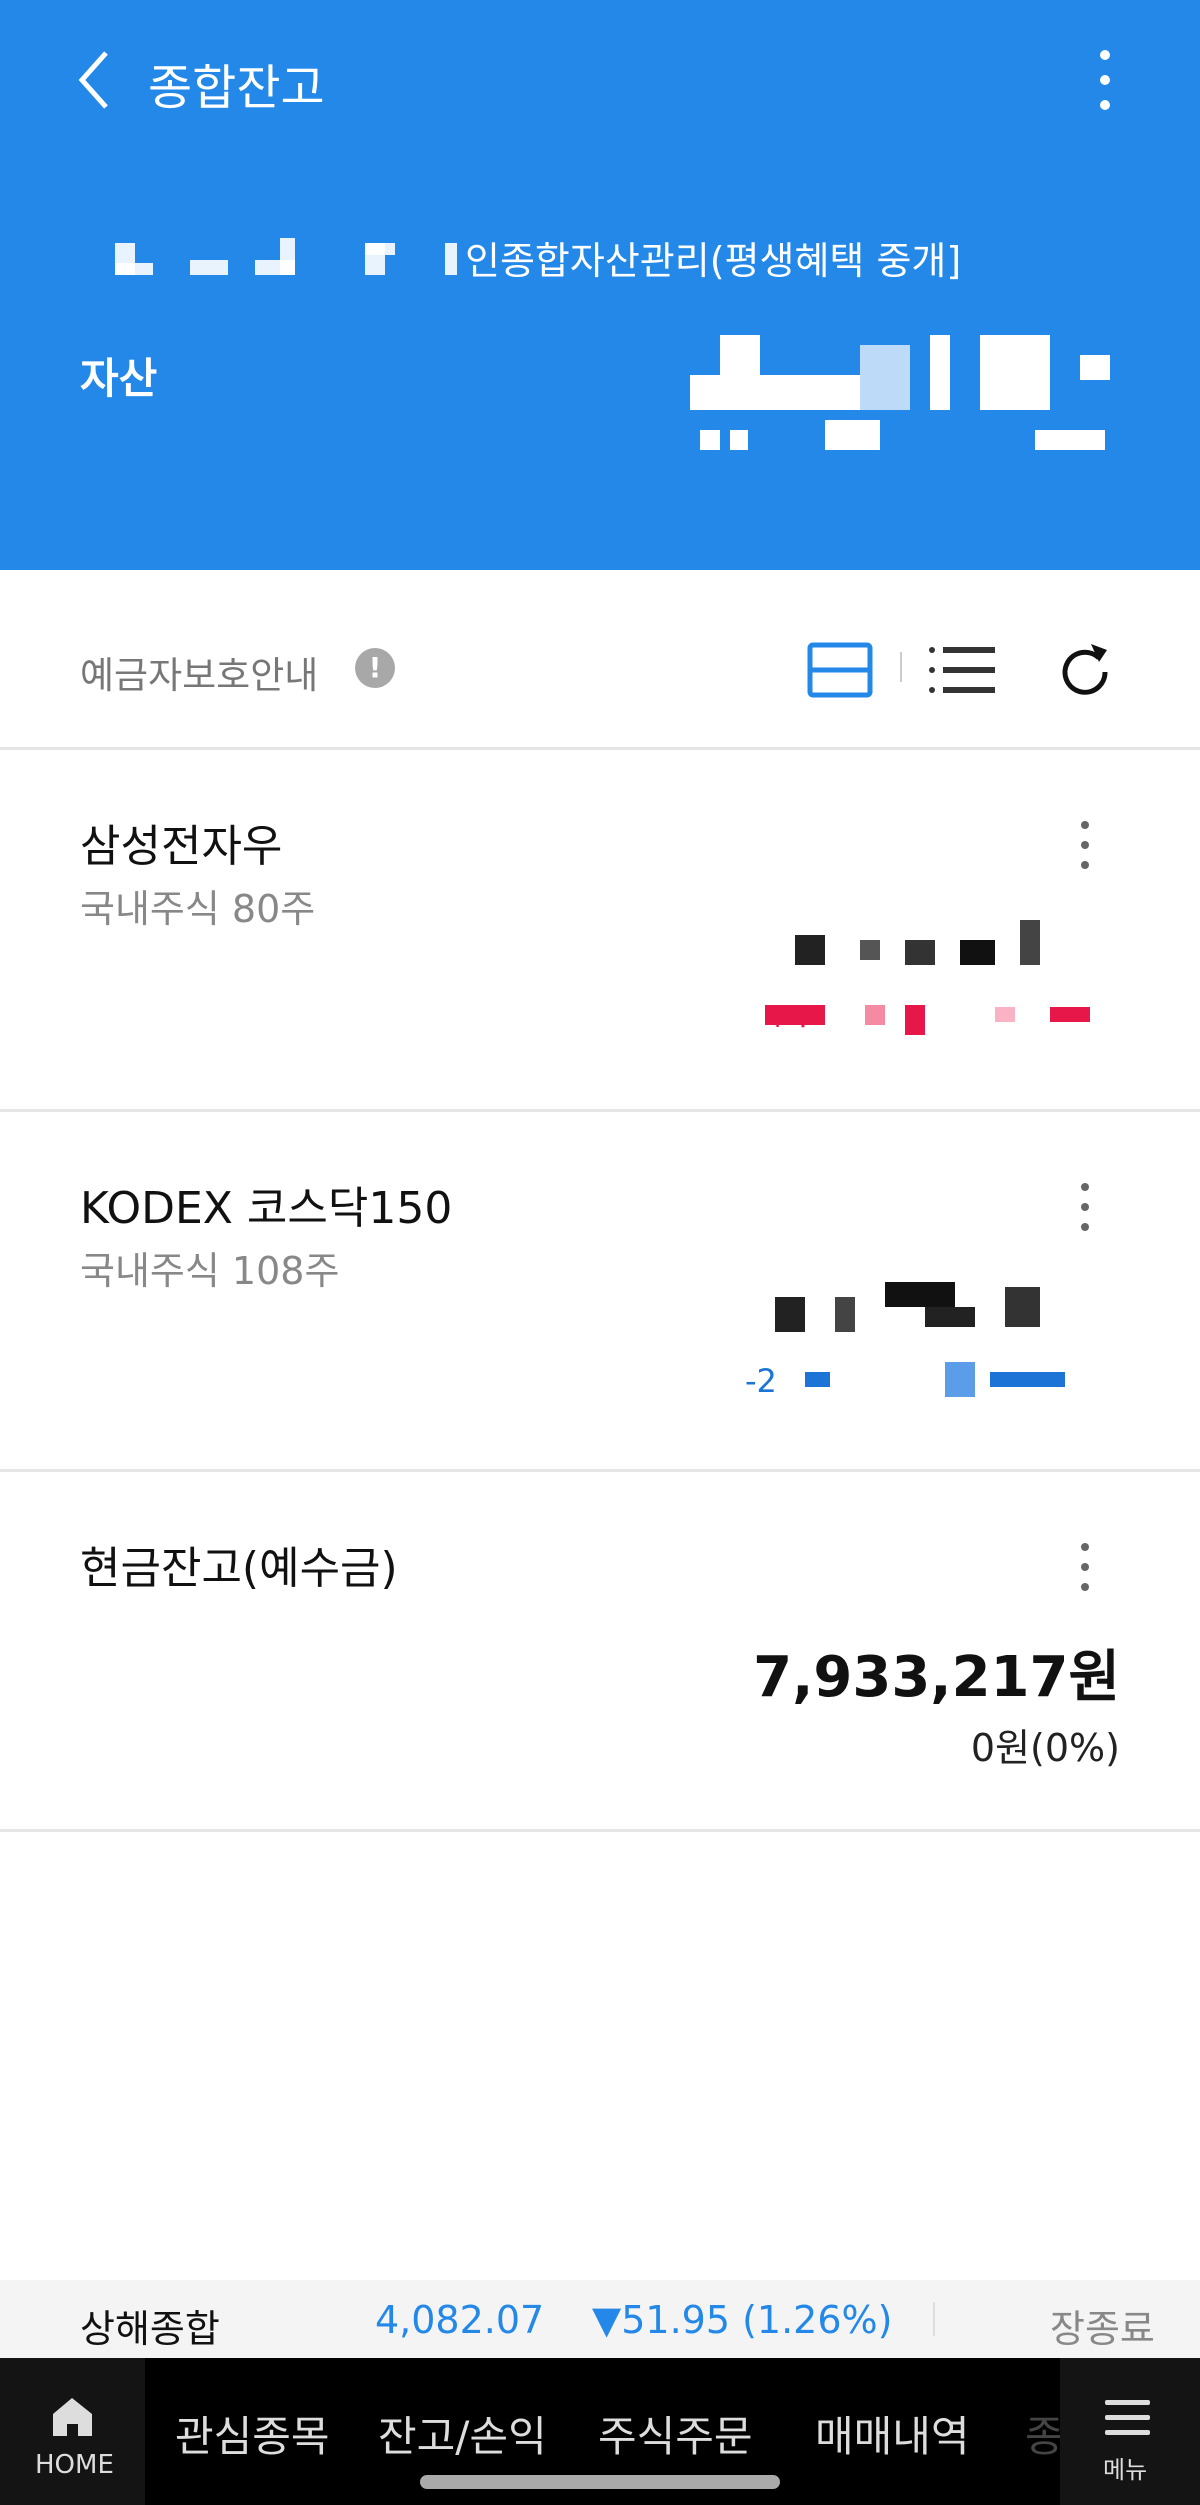 The image size is (1200, 2505). Describe the element at coordinates (892, 2436) in the screenshot. I see `tab-history: 매매내역` at that location.